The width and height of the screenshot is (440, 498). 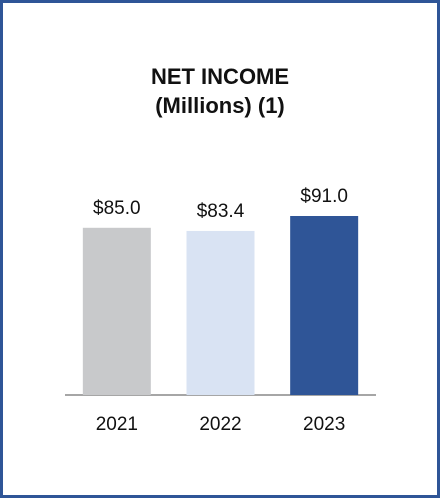 What do you see at coordinates (221, 211) in the screenshot?
I see `value-label: $83.4` at bounding box center [221, 211].